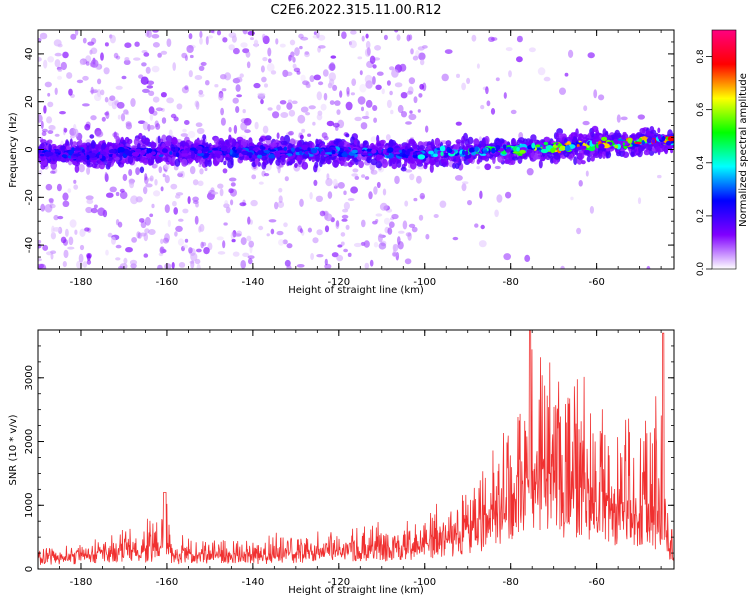 The image size is (750, 600). Describe the element at coordinates (701, 216) in the screenshot. I see `colorbar-tick-label: 0.2` at that location.